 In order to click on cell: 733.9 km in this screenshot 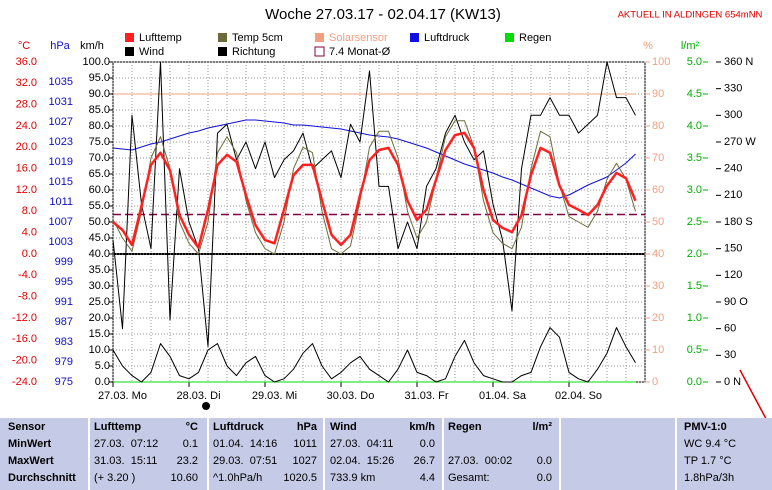, I will do `click(352, 478)`.